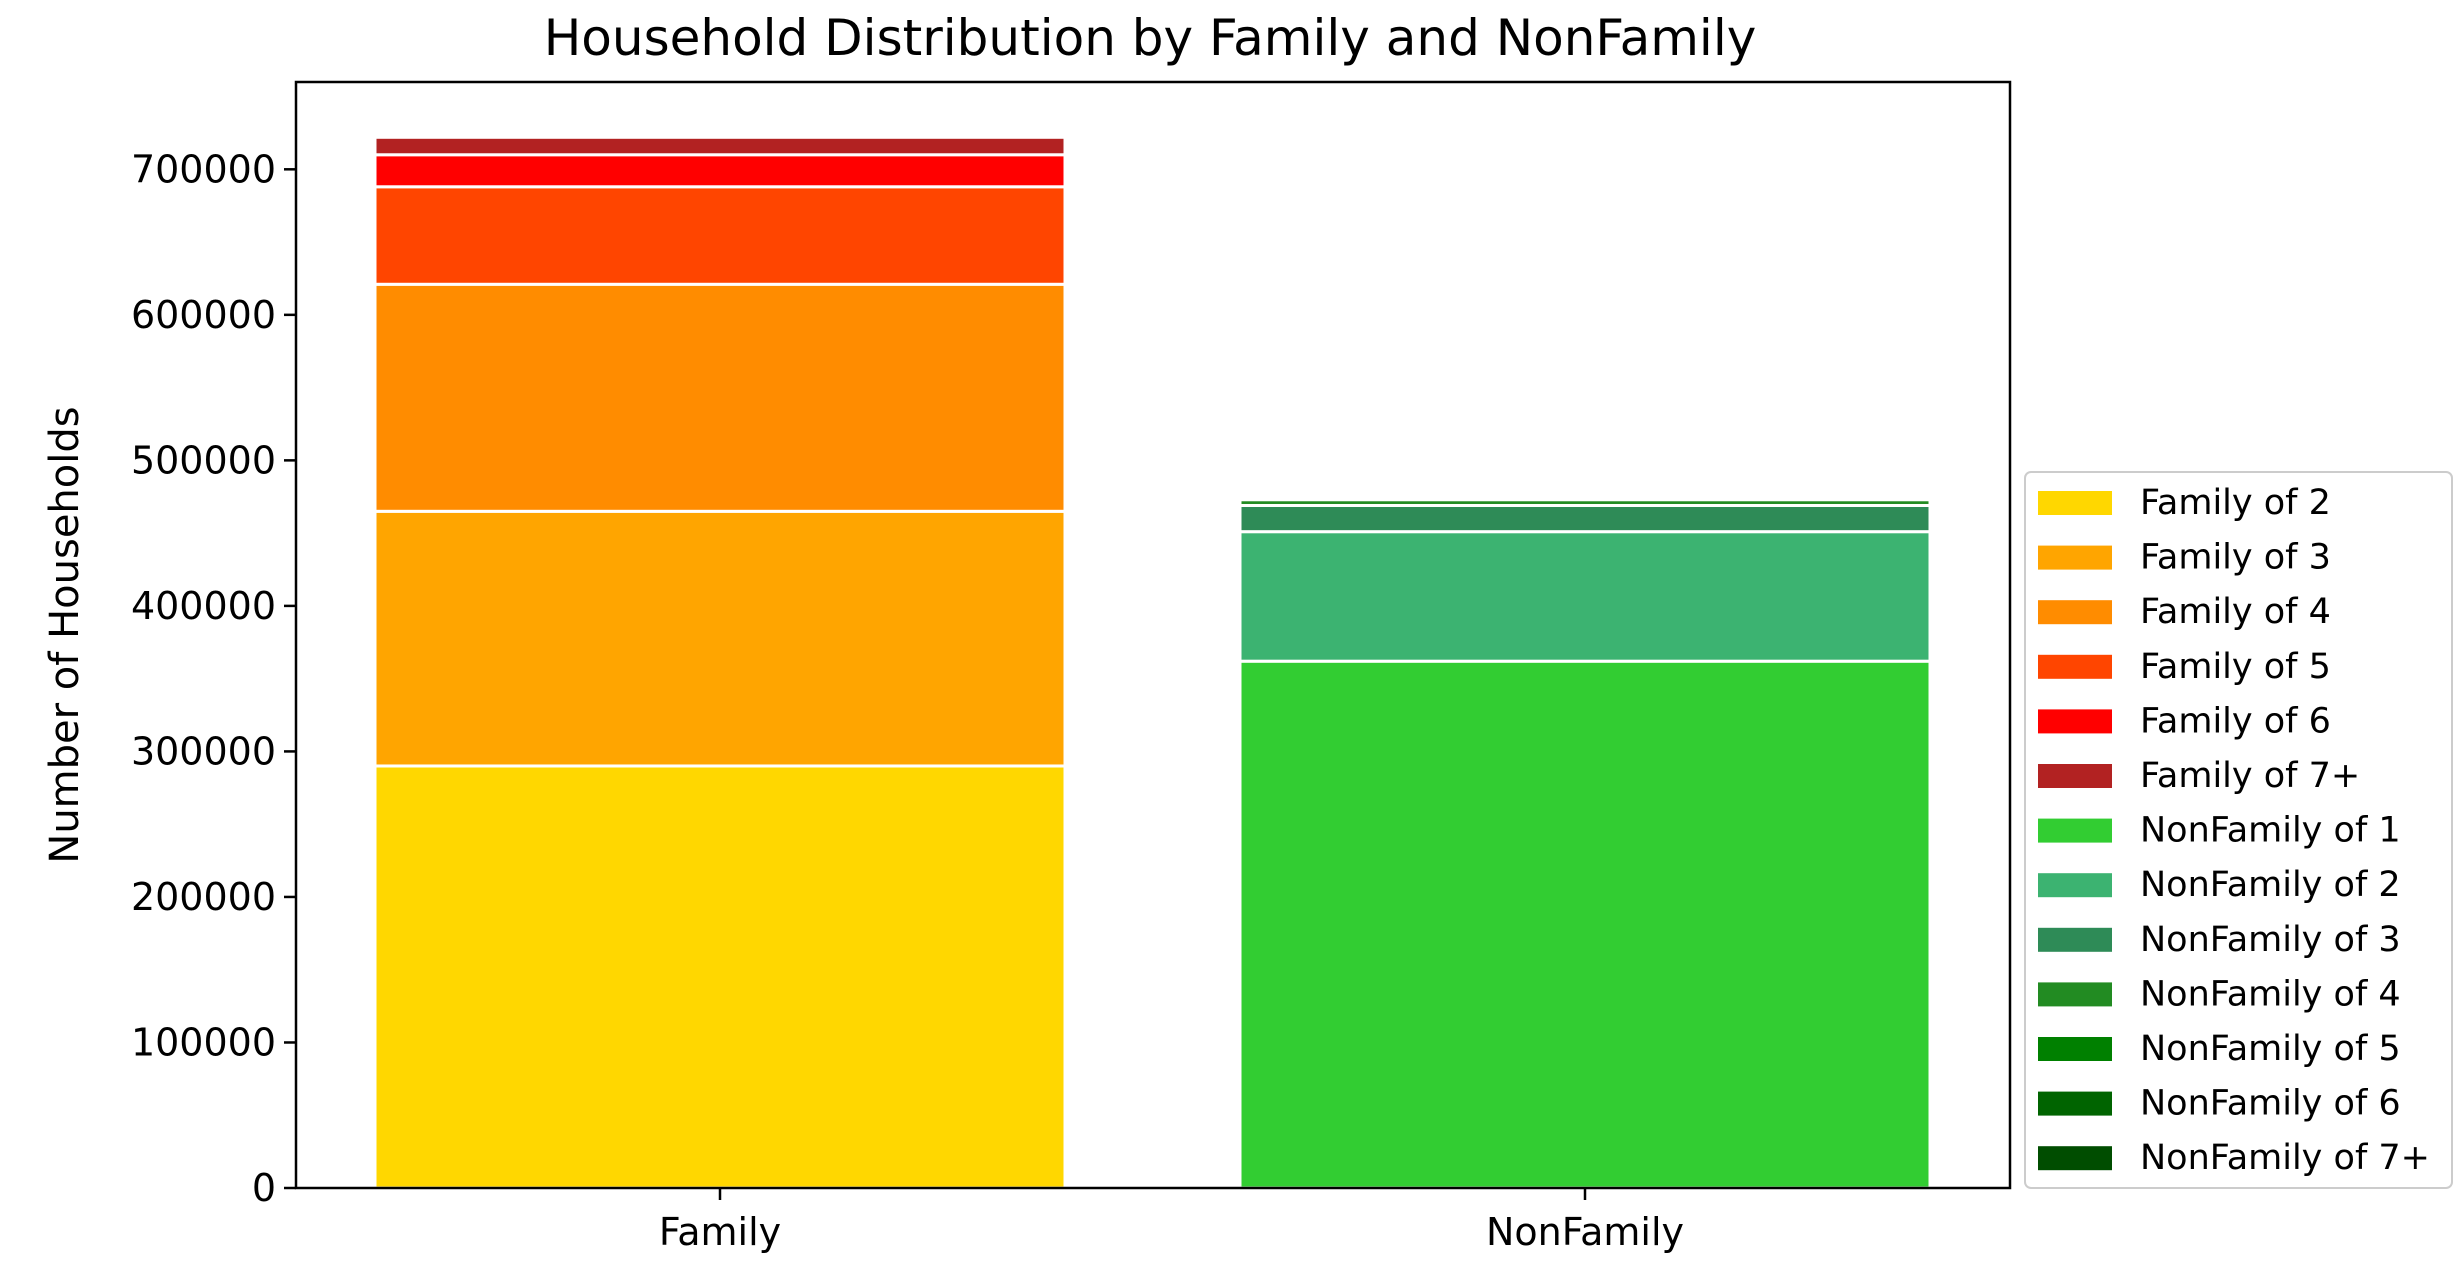 The width and height of the screenshot is (2463, 1263). Describe the element at coordinates (2270, 1104) in the screenshot. I see `legend-label-nonfamily-of-6: NonFamily of 6` at that location.